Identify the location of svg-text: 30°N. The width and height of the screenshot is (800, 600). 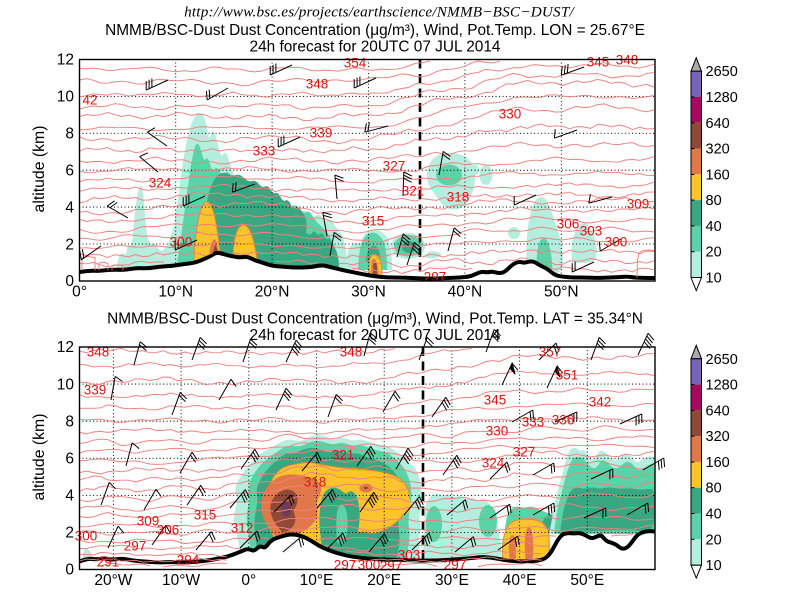
(368, 292).